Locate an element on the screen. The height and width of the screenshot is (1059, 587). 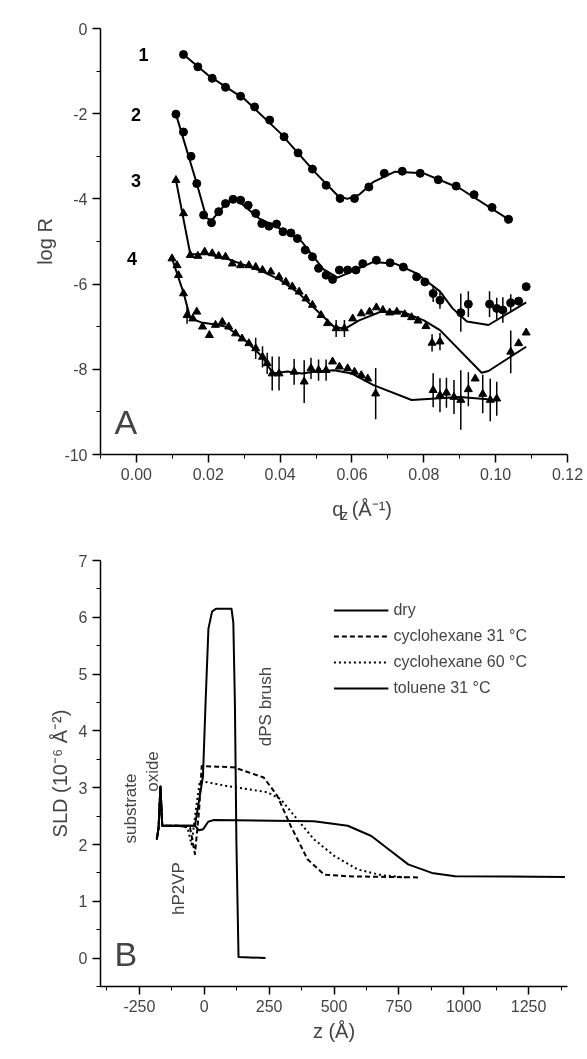
annotation: oxide is located at coordinates (152, 771).